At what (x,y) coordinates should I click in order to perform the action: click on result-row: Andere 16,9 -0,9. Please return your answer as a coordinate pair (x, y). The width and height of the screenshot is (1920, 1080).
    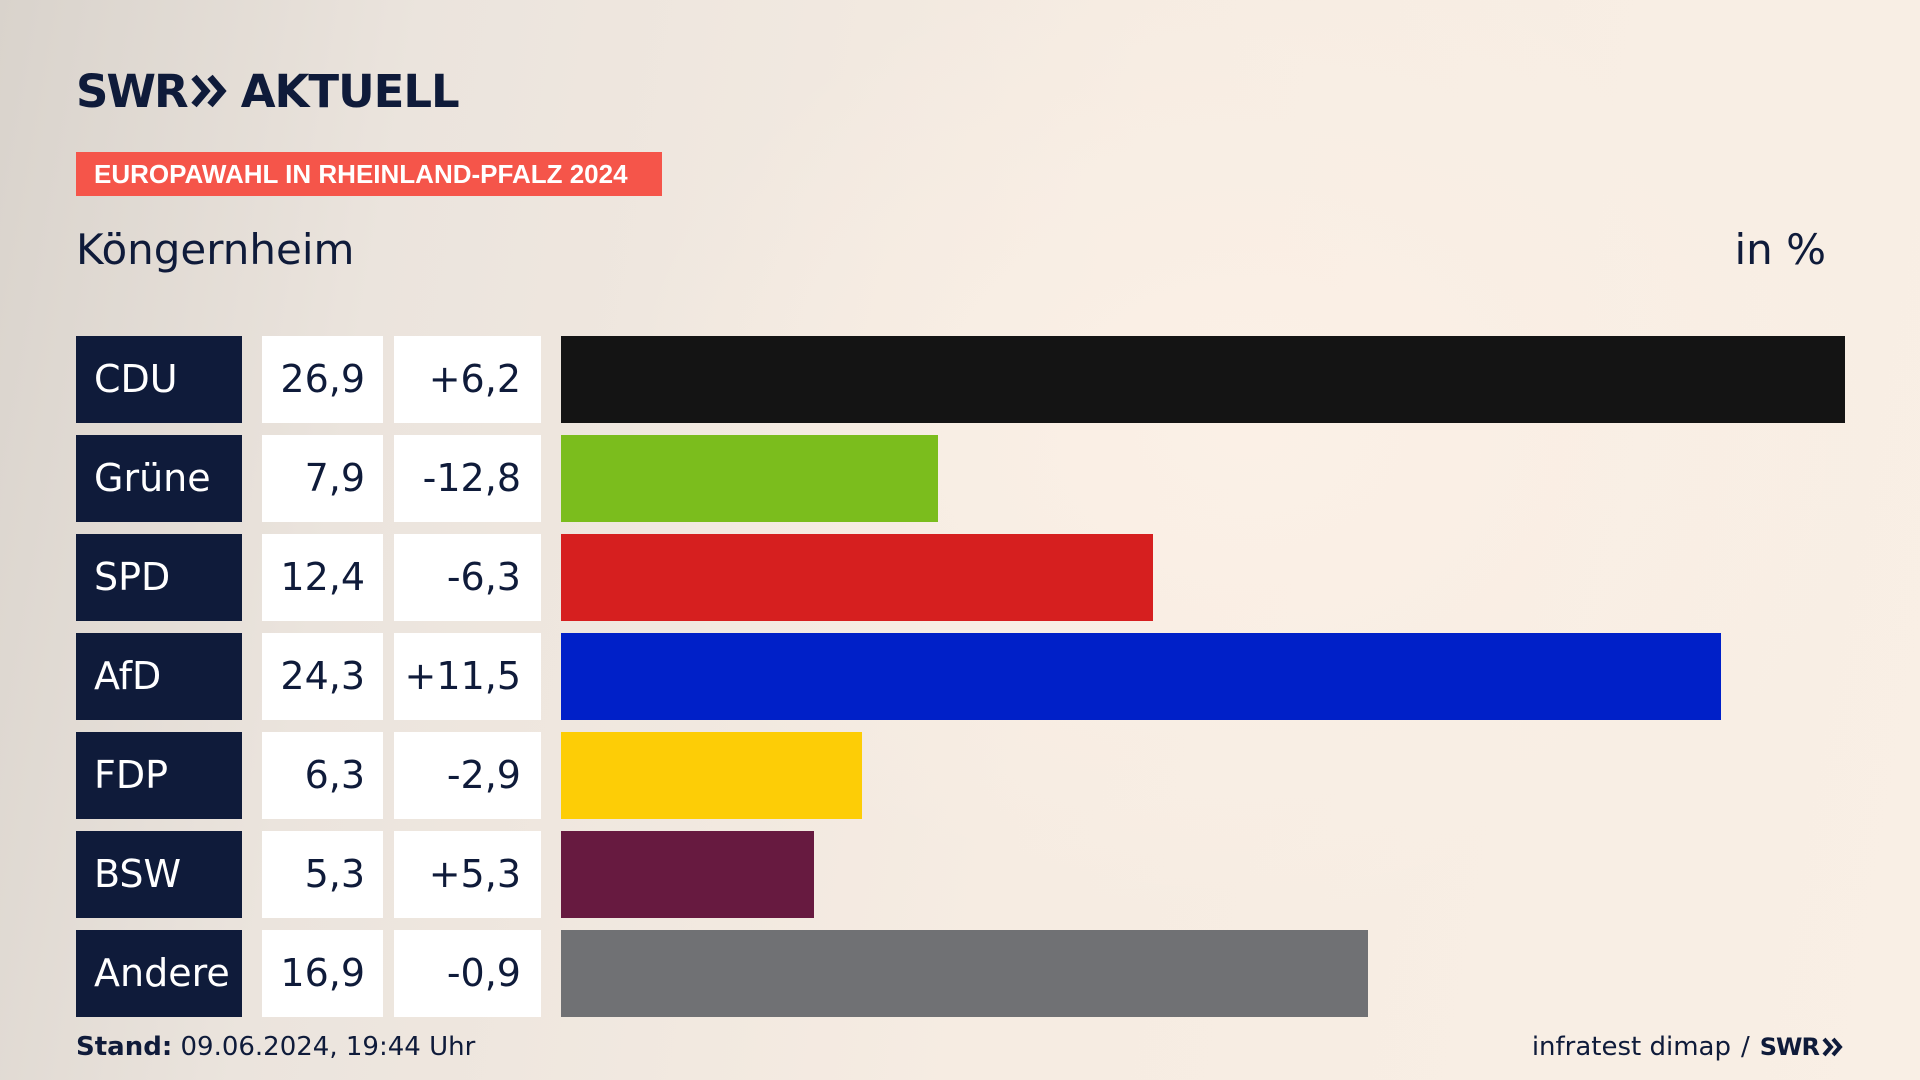
    Looking at the image, I should click on (961, 973).